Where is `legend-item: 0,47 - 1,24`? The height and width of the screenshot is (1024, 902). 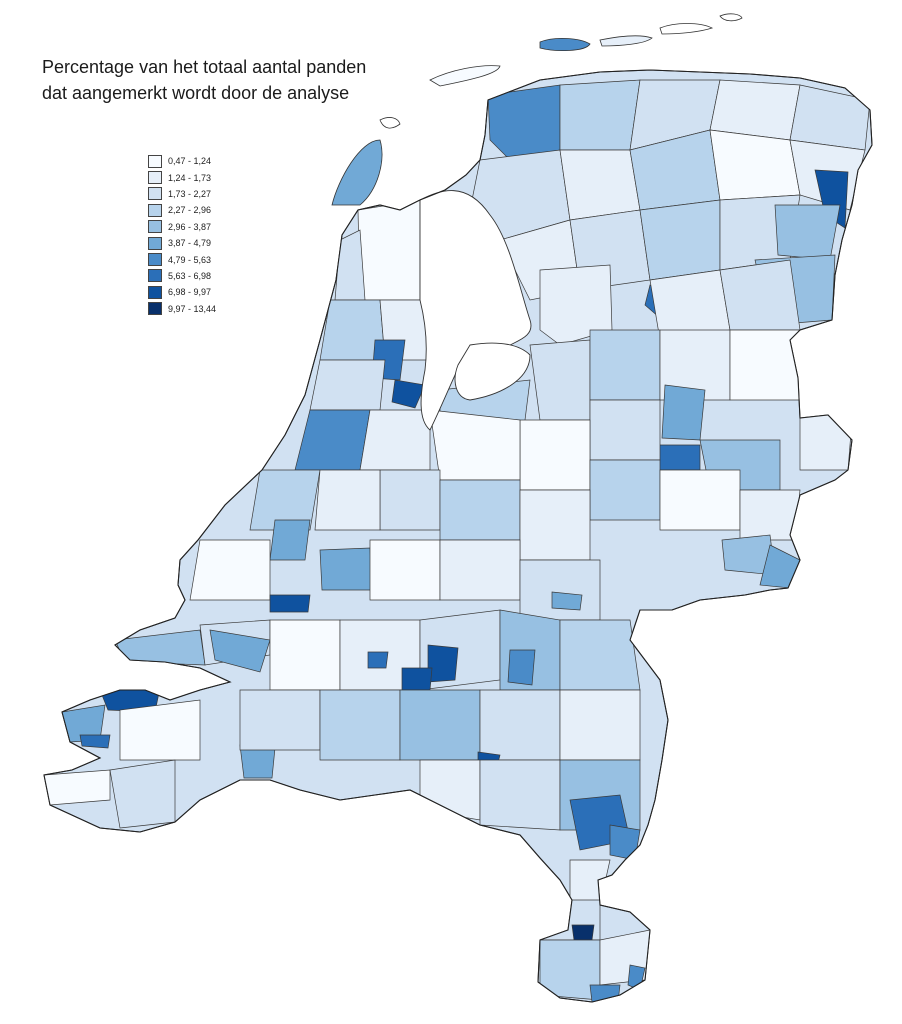
legend-item: 0,47 - 1,24 is located at coordinates (182, 161).